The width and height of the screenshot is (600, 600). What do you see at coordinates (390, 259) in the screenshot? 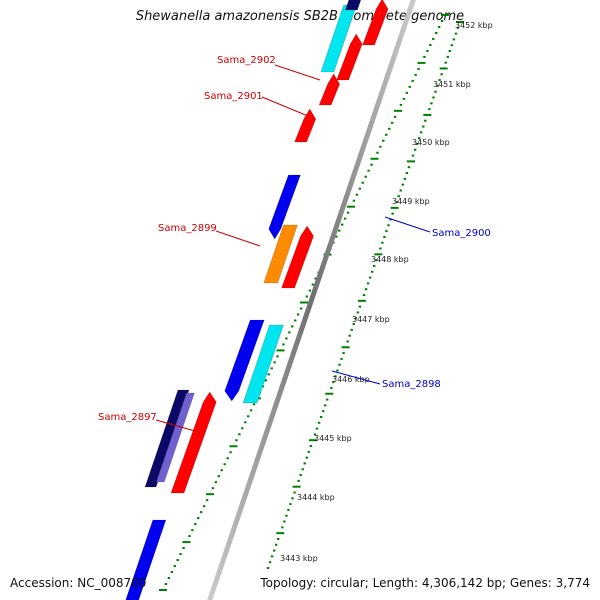
I see `tick-label: 3448 kbp` at bounding box center [390, 259].